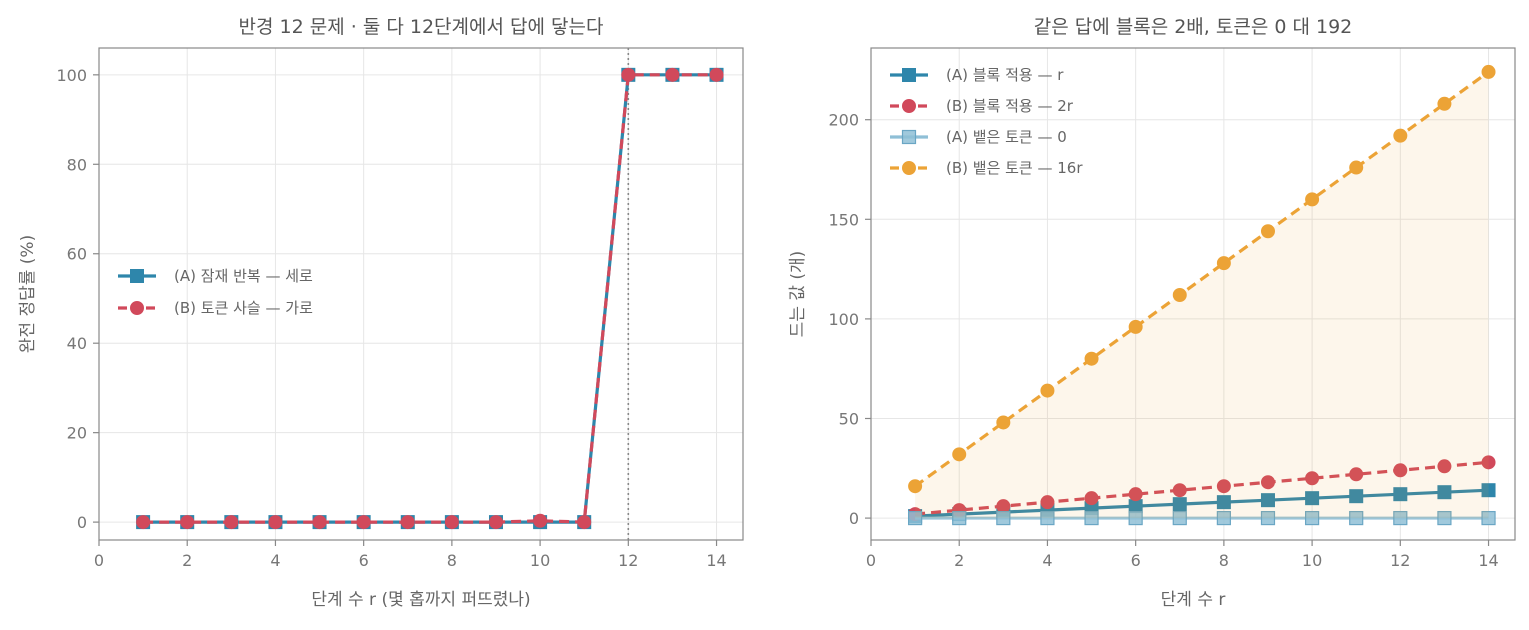  Describe the element at coordinates (77, 164) in the screenshot. I see `y-tick-label: 80` at that location.